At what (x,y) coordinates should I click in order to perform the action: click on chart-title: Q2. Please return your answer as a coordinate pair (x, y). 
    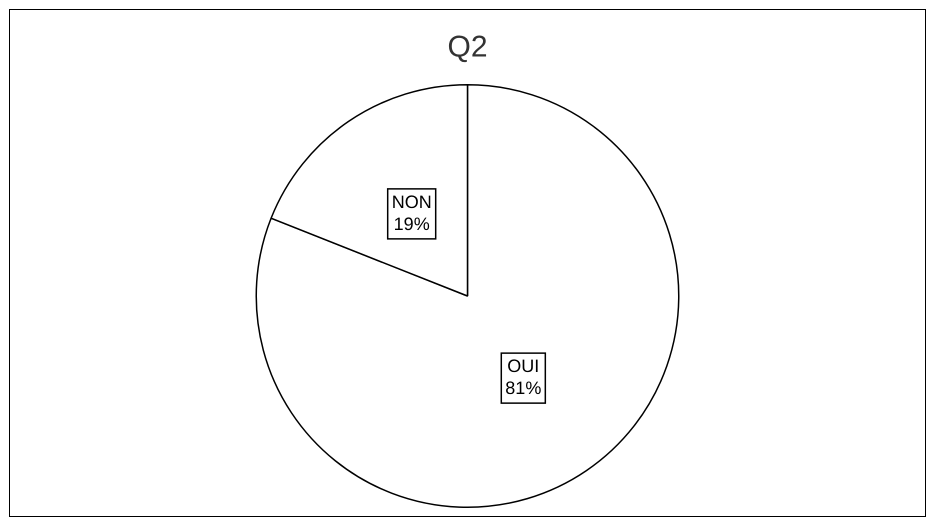
    Looking at the image, I should click on (467, 47).